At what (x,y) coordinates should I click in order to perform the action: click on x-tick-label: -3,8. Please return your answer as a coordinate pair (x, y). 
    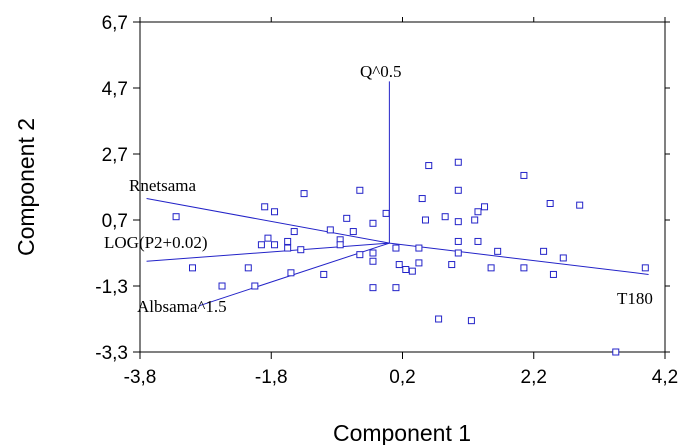
    Looking at the image, I should click on (140, 377).